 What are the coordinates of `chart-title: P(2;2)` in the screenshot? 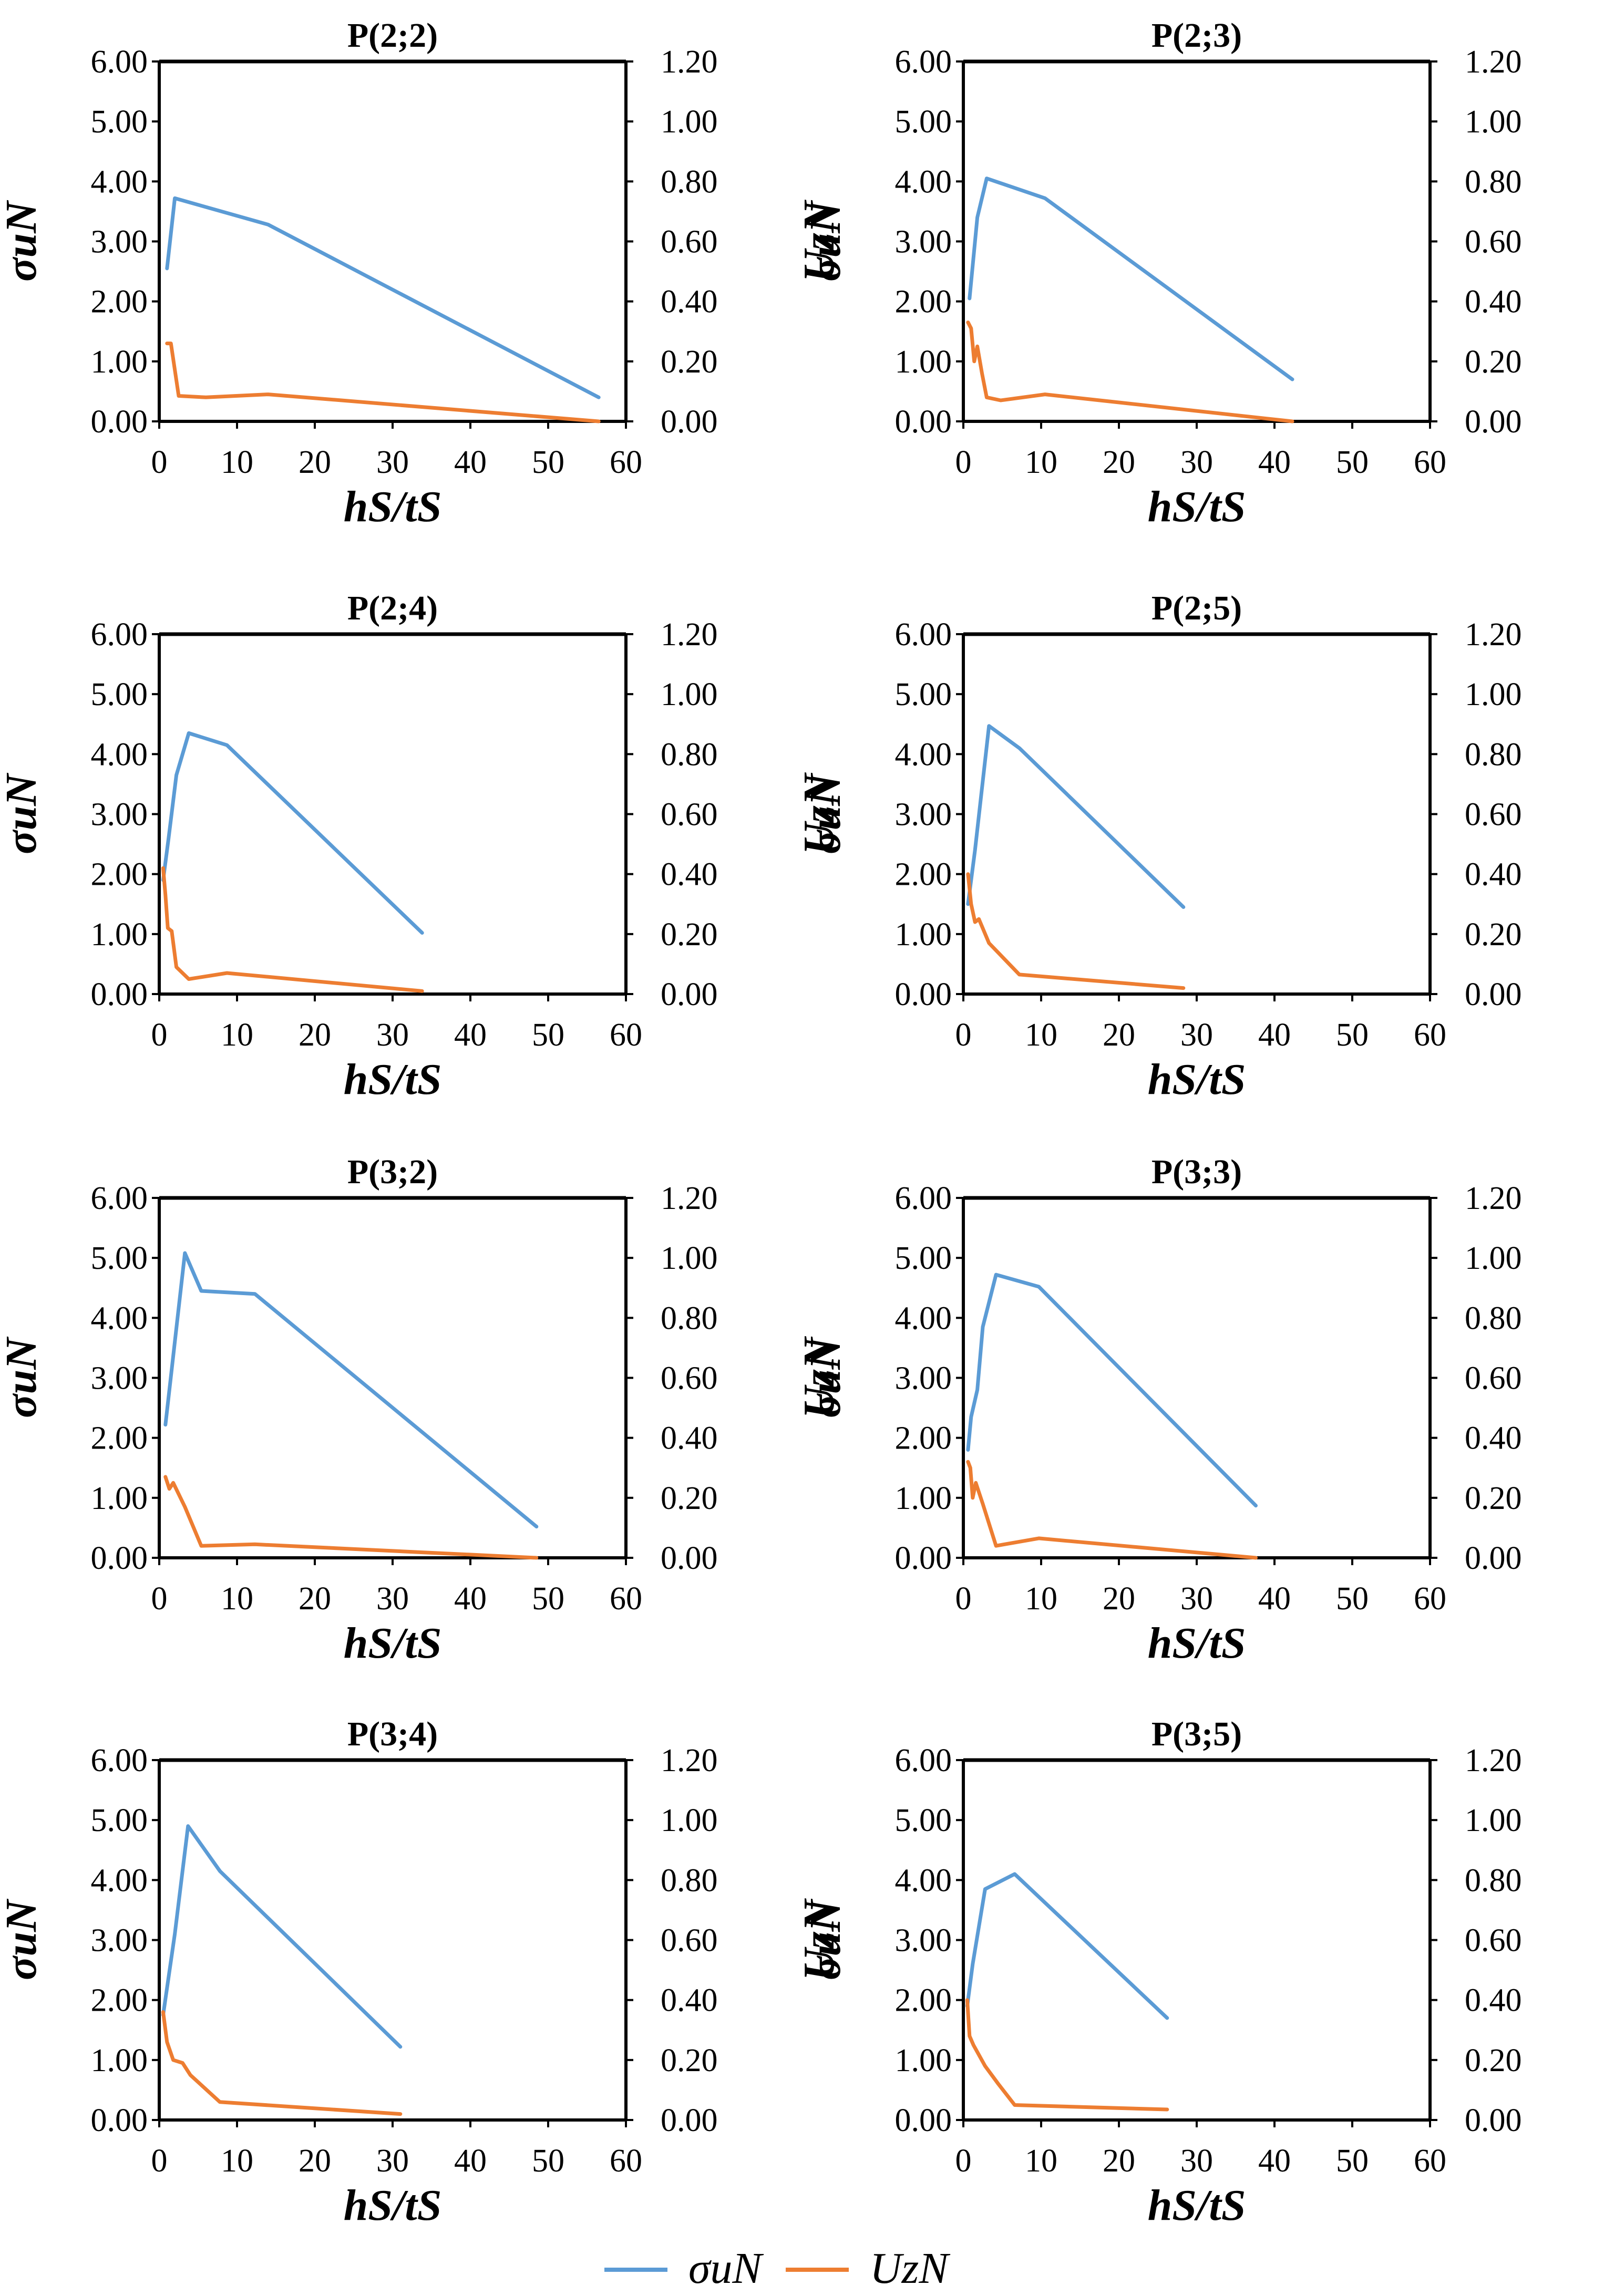 It's located at (392, 35).